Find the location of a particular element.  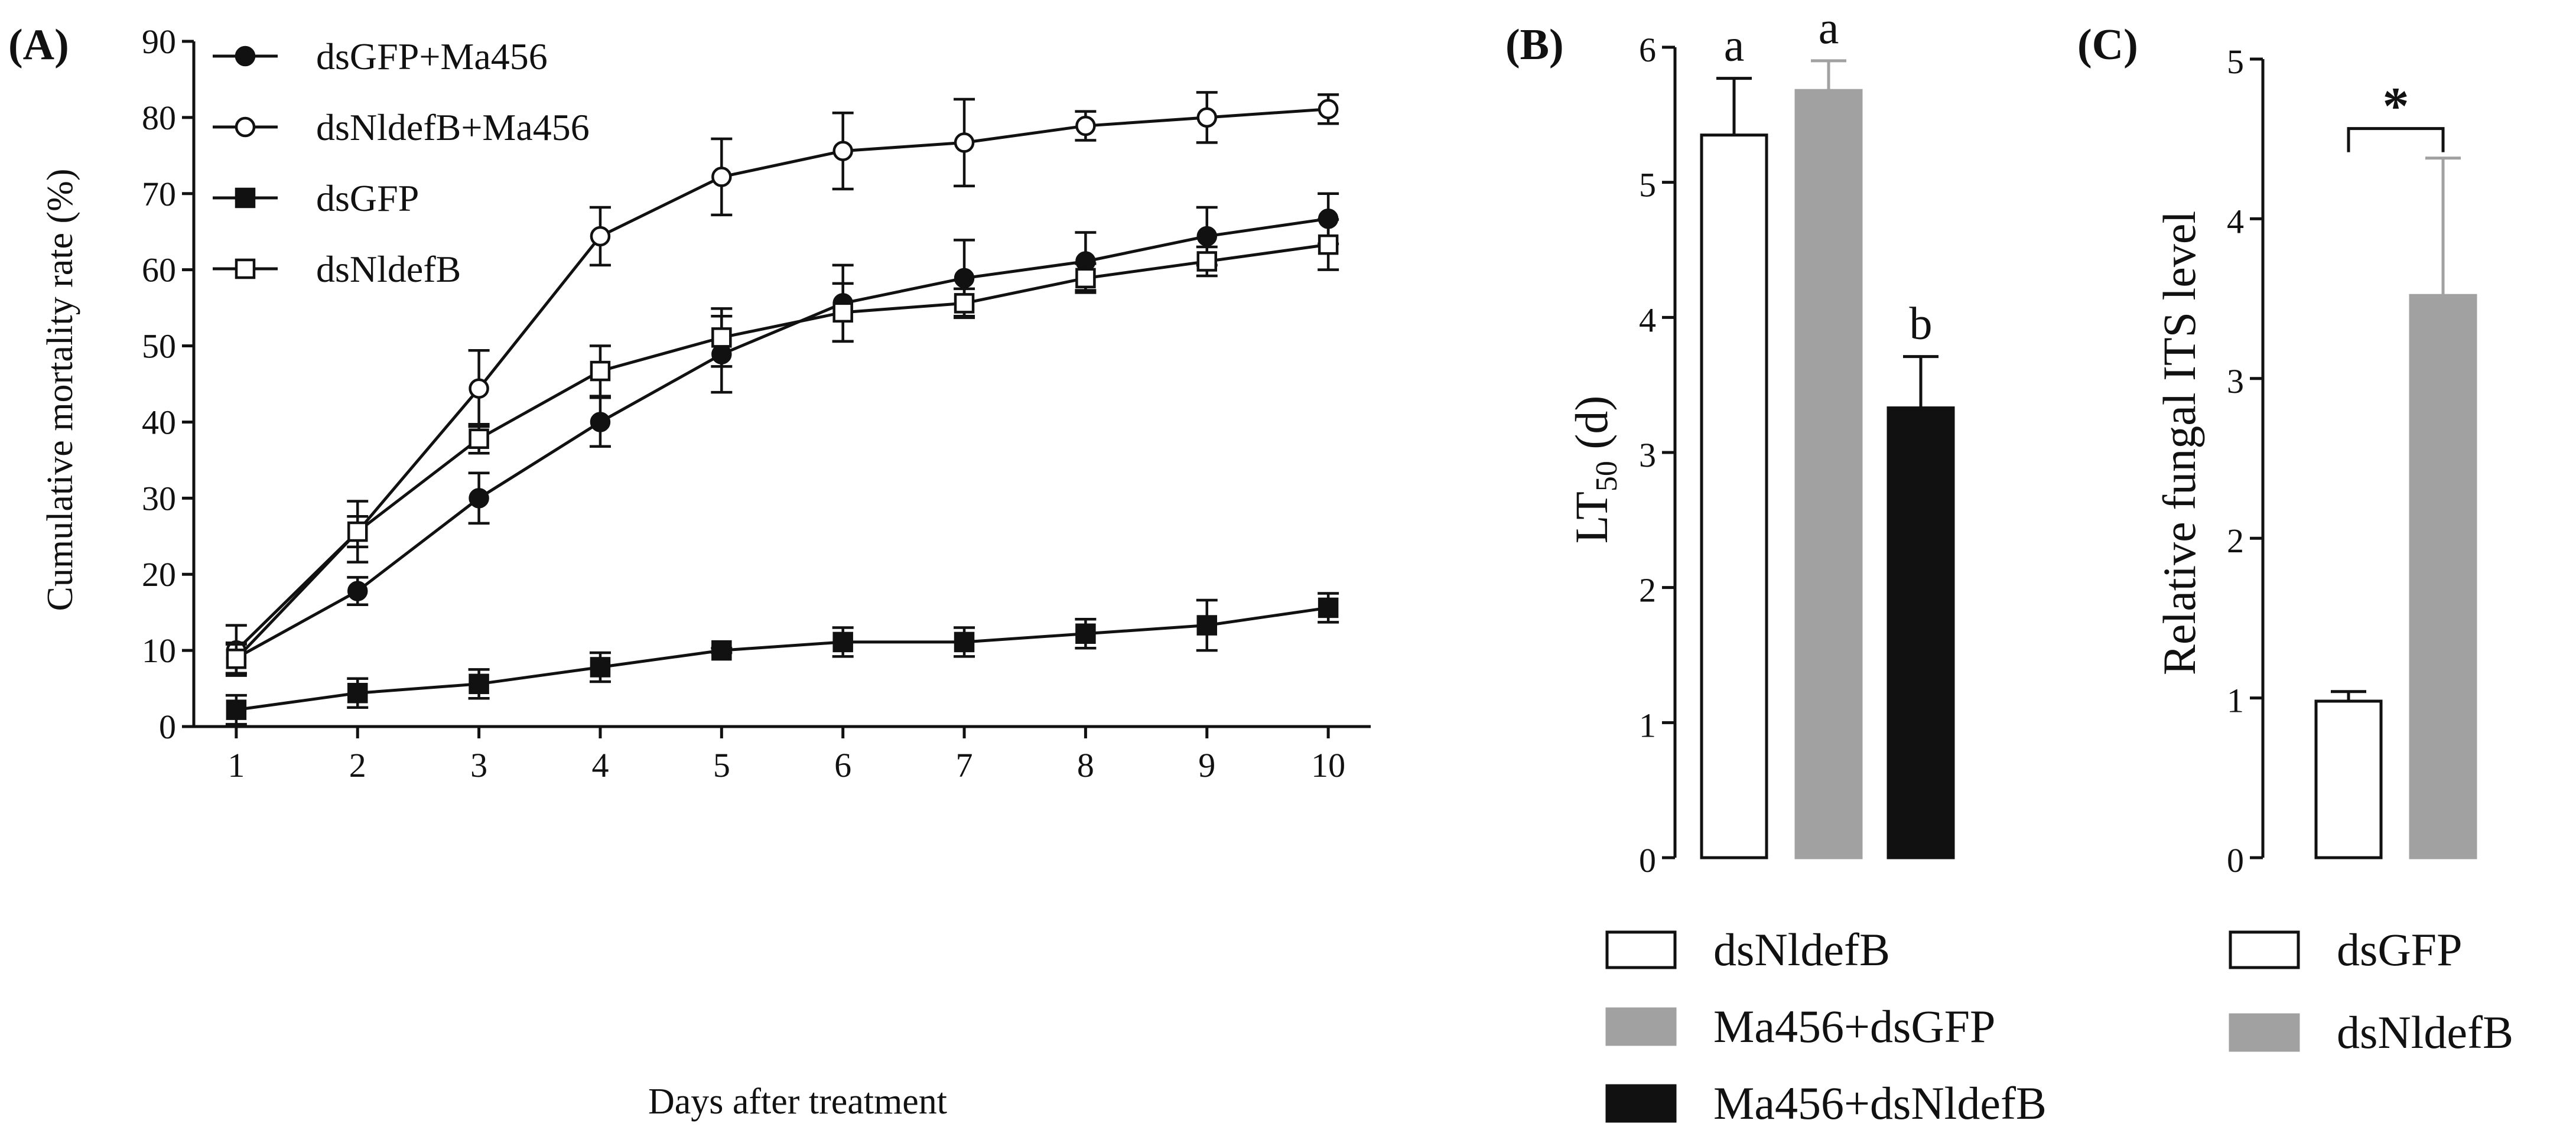

y-tick-label: 70 is located at coordinates (159, 194).